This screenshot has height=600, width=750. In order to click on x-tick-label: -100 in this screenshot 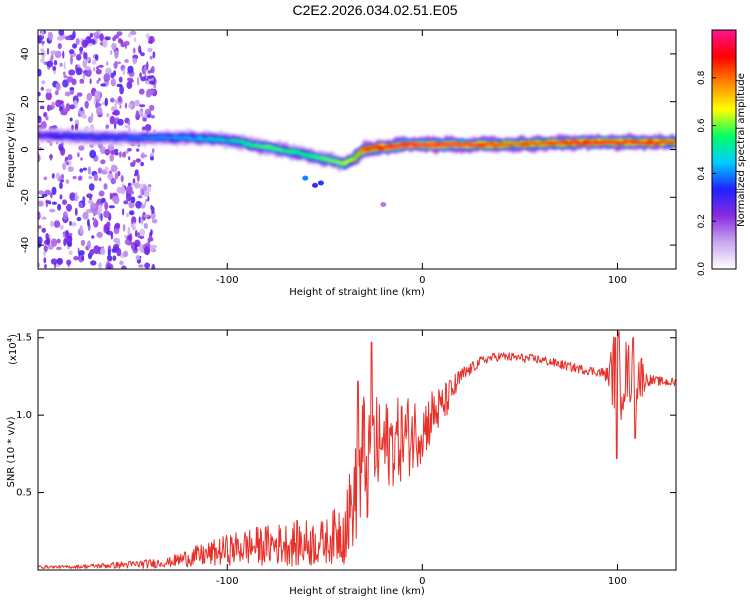, I will do `click(227, 581)`.